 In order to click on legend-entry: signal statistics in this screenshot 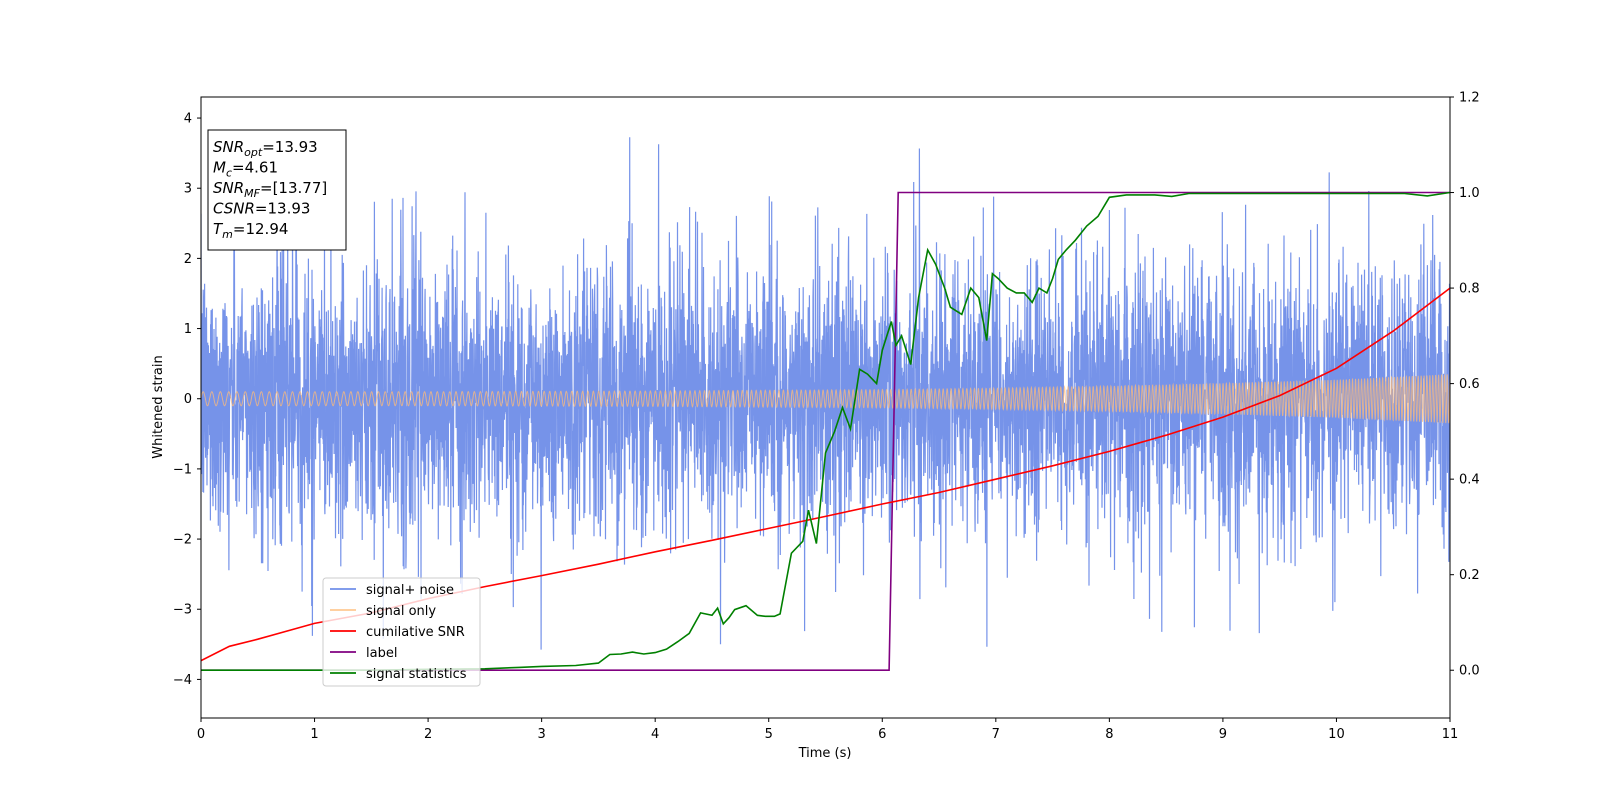, I will do `click(416, 674)`.